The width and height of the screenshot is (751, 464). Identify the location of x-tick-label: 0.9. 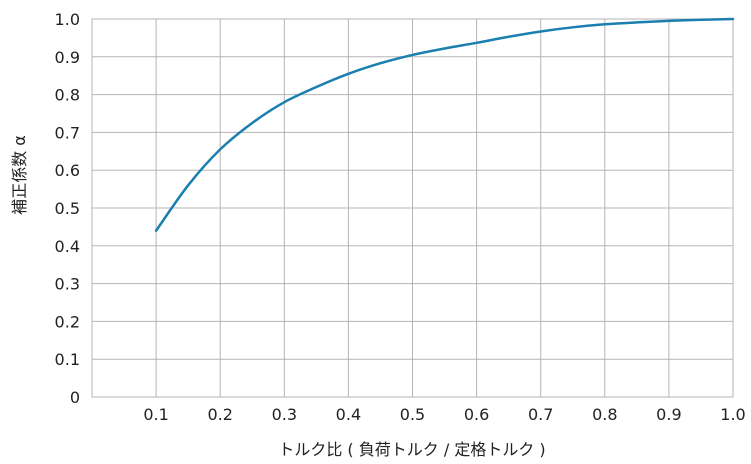
(668, 414).